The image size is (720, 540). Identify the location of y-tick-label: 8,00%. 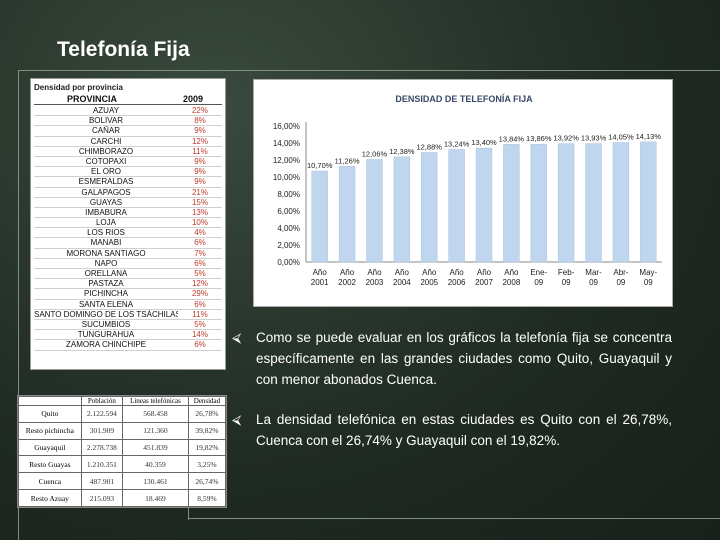
(288, 194).